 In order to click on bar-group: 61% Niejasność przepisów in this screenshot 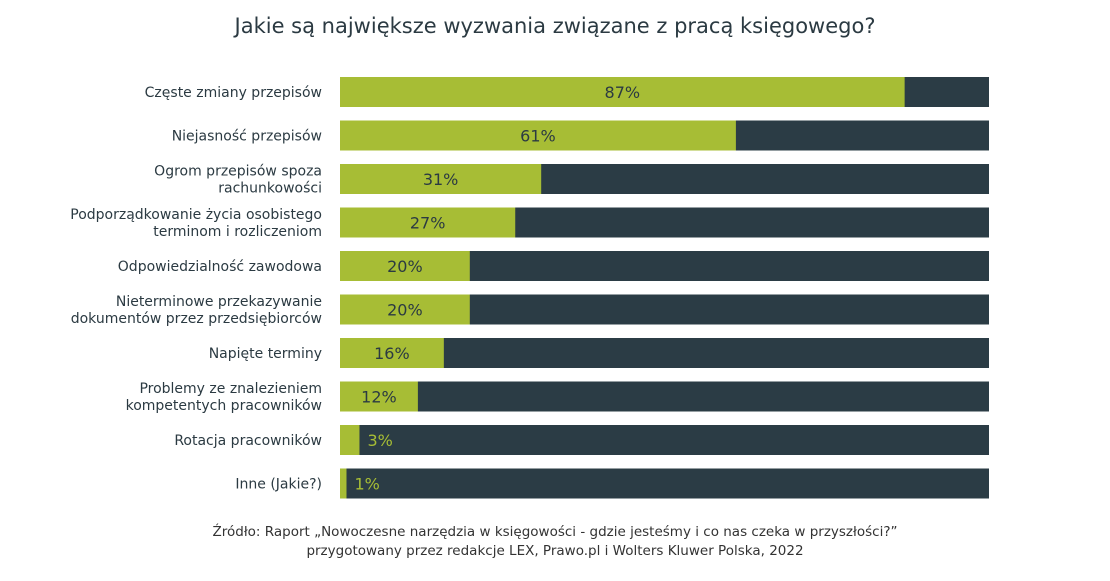, I will do `click(580, 135)`.